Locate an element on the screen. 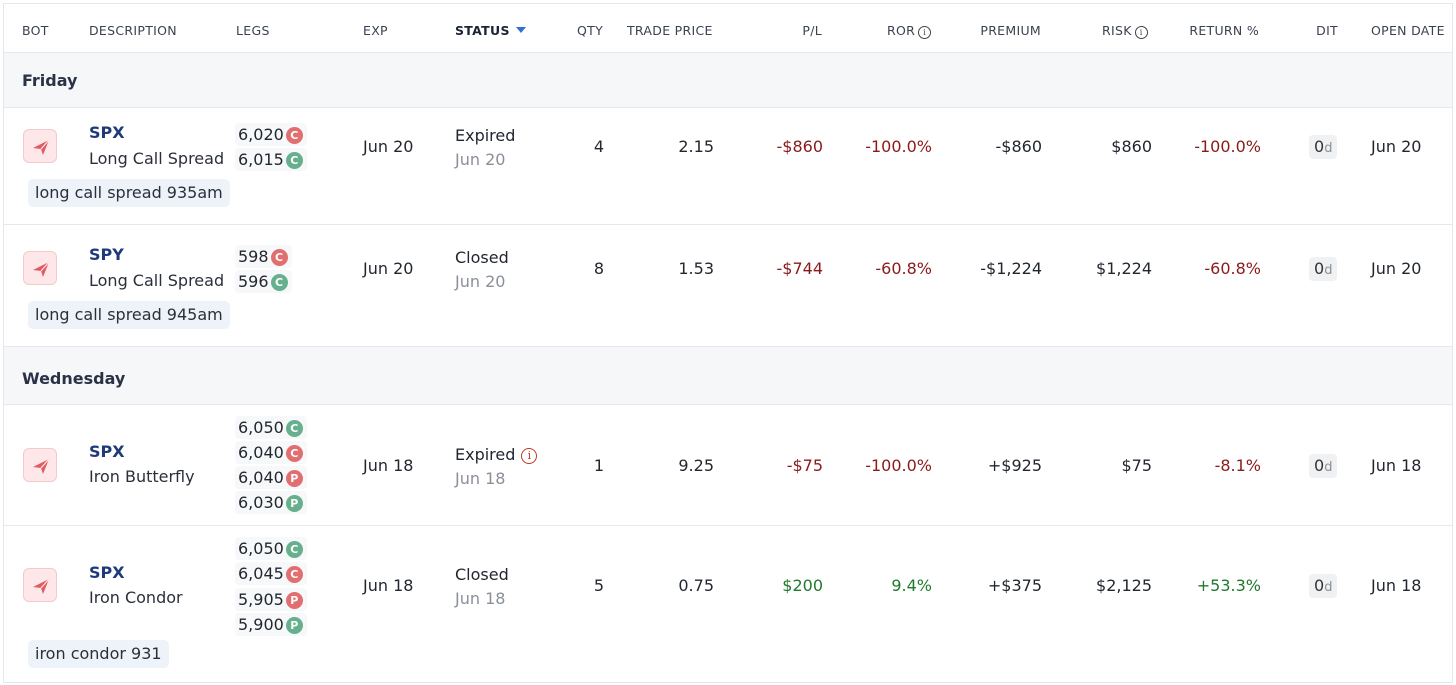  column-header-dit: DIT is located at coordinates (1327, 30).